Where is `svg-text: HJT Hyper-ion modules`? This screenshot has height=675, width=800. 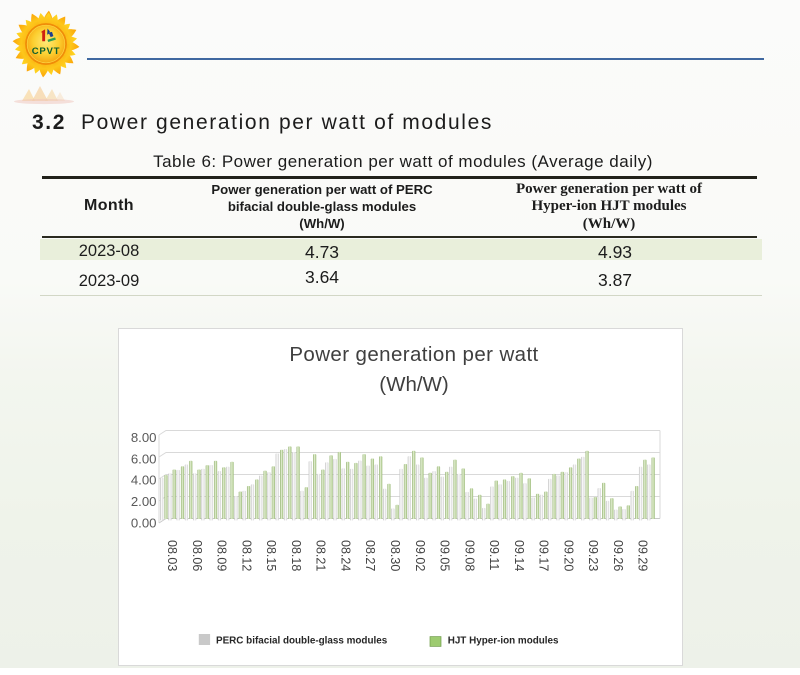
svg-text: HJT Hyper-ion modules is located at coordinates (503, 641).